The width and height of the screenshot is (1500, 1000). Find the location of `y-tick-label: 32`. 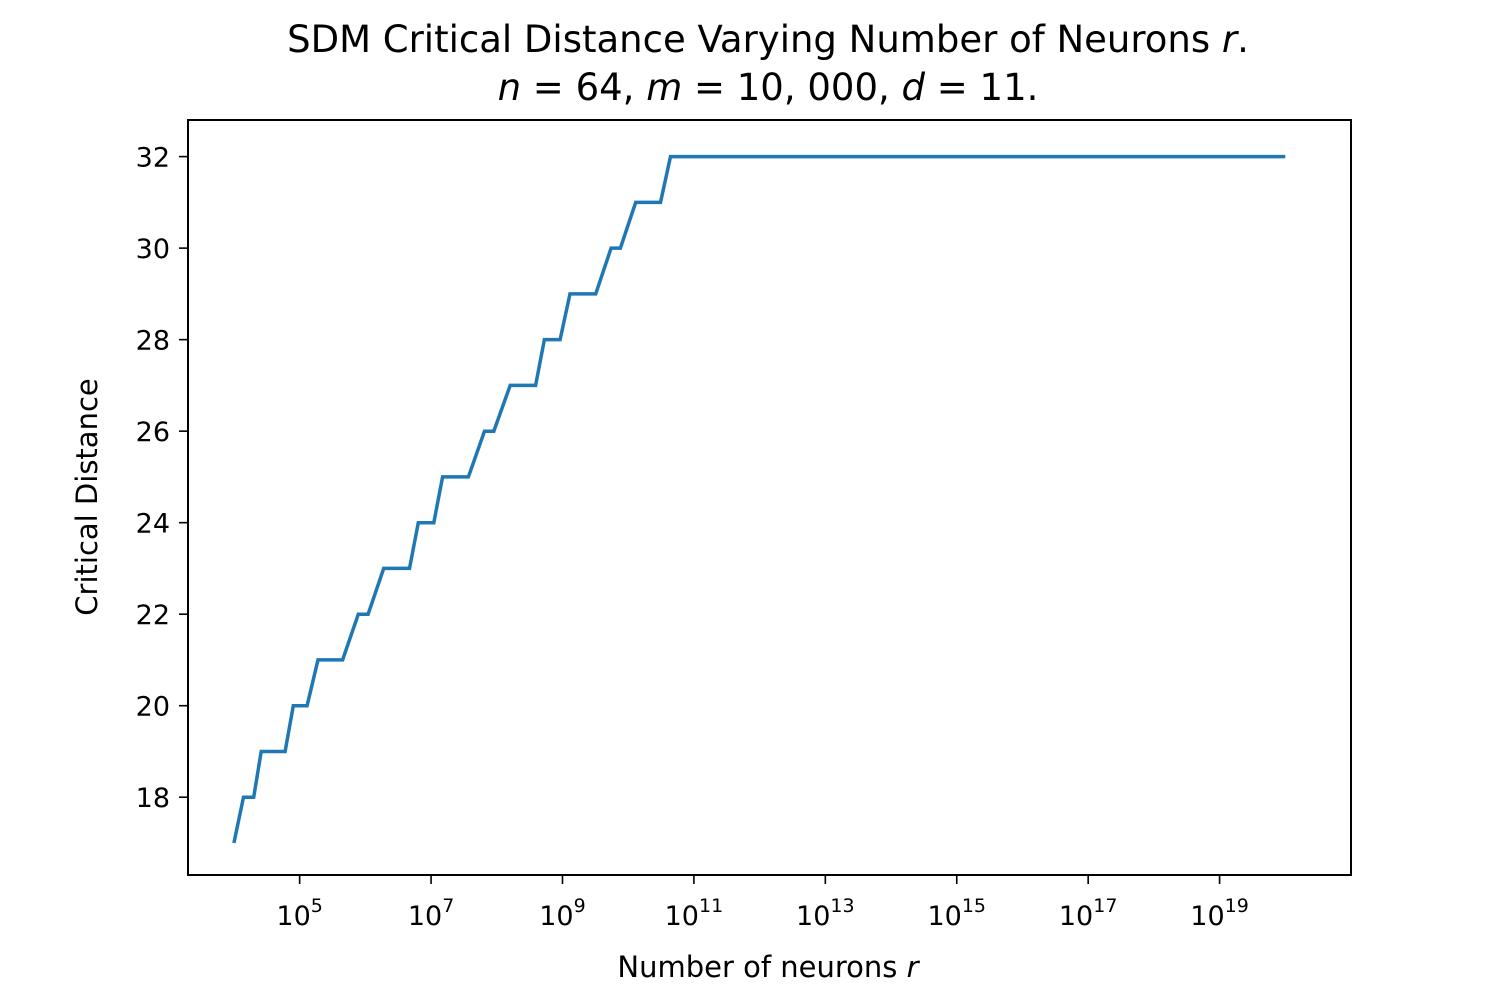

y-tick-label: 32 is located at coordinates (153, 158).